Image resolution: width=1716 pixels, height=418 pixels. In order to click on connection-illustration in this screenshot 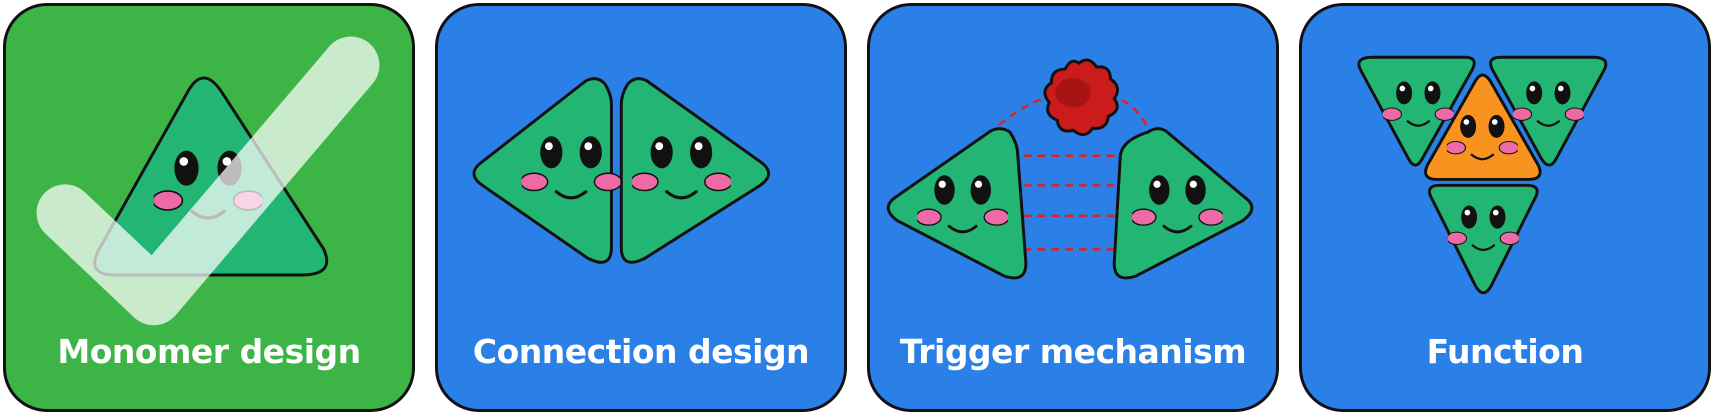, I will do `click(621, 170)`.